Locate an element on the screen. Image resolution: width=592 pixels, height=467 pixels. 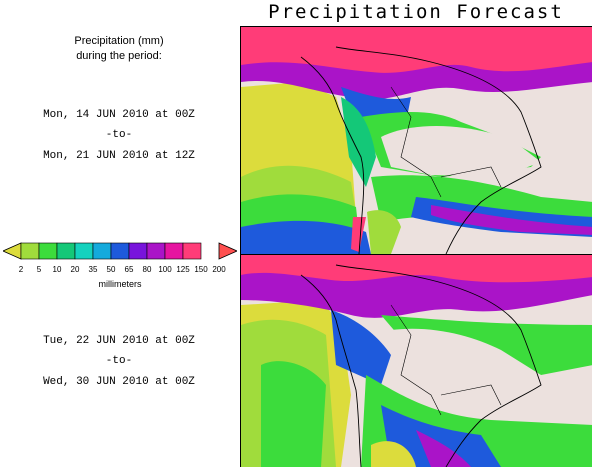
legend-tick-label: 65 is located at coordinates (129, 269).